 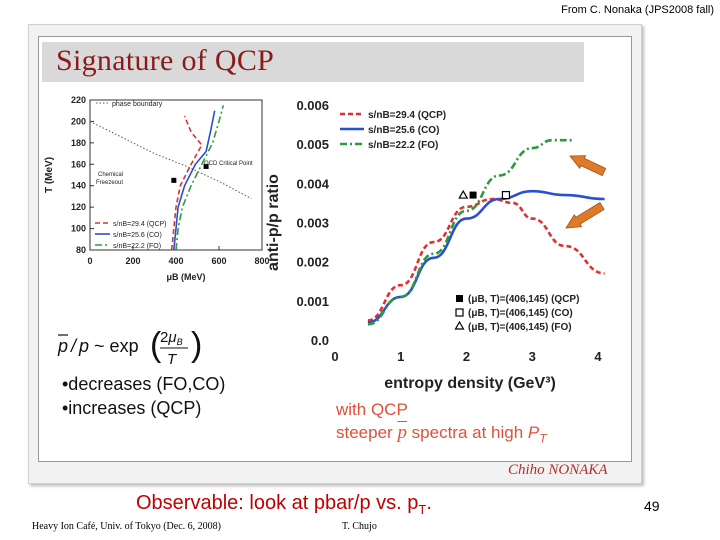 I want to click on marker-open-square, so click(x=506, y=195).